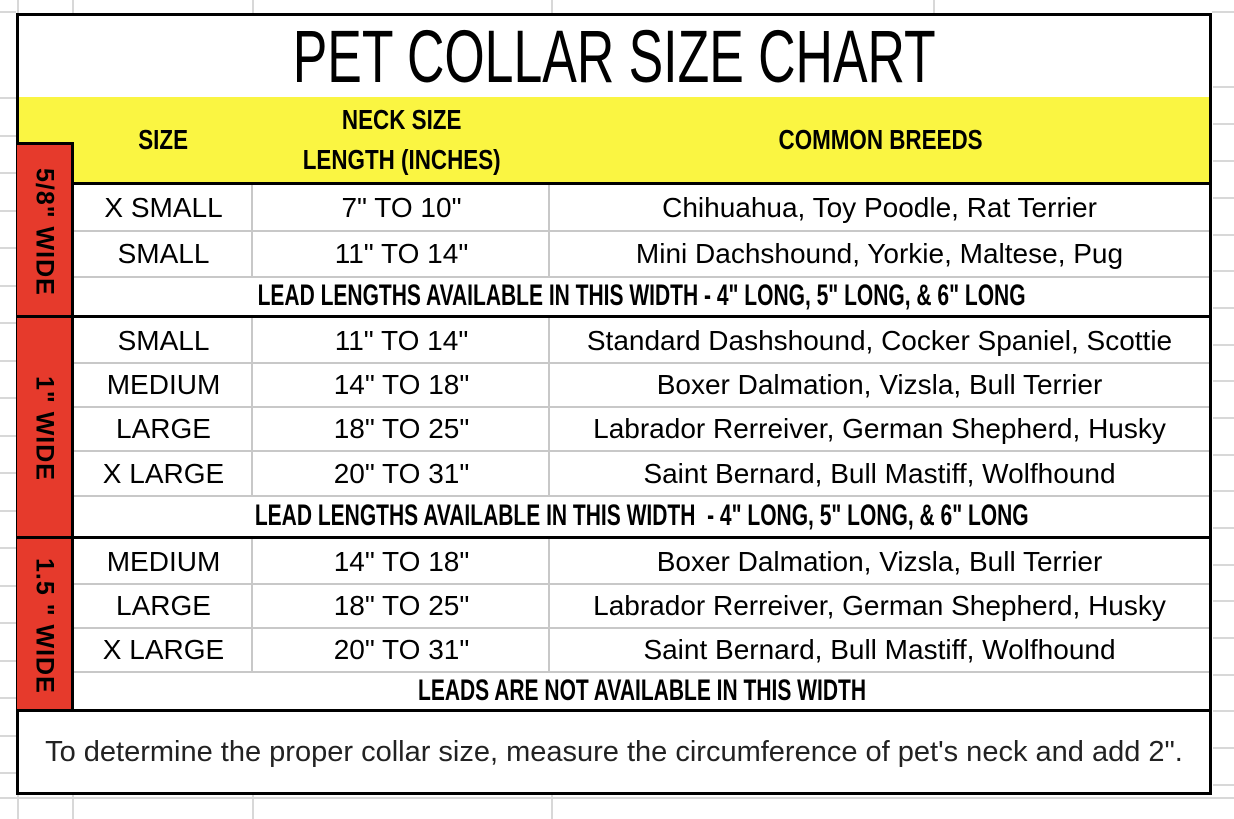 The width and height of the screenshot is (1234, 819). What do you see at coordinates (879, 253) in the screenshot?
I see `breeds-cell: Mini Dachshound, Yorkie, Maltese, Pug` at bounding box center [879, 253].